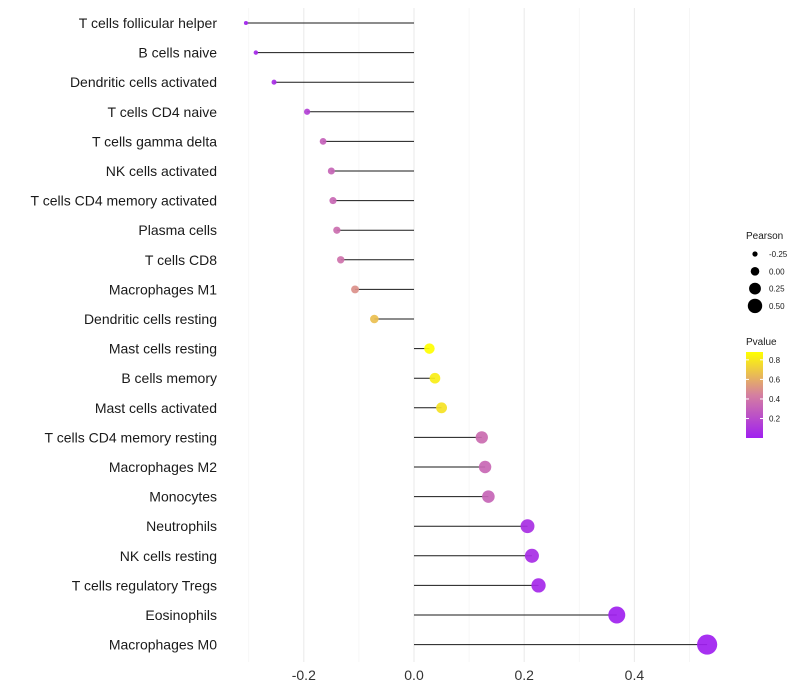 The image size is (800, 700). I want to click on color-legend: Pvalue 0.8 0.6 0.4 0.2, so click(763, 387).